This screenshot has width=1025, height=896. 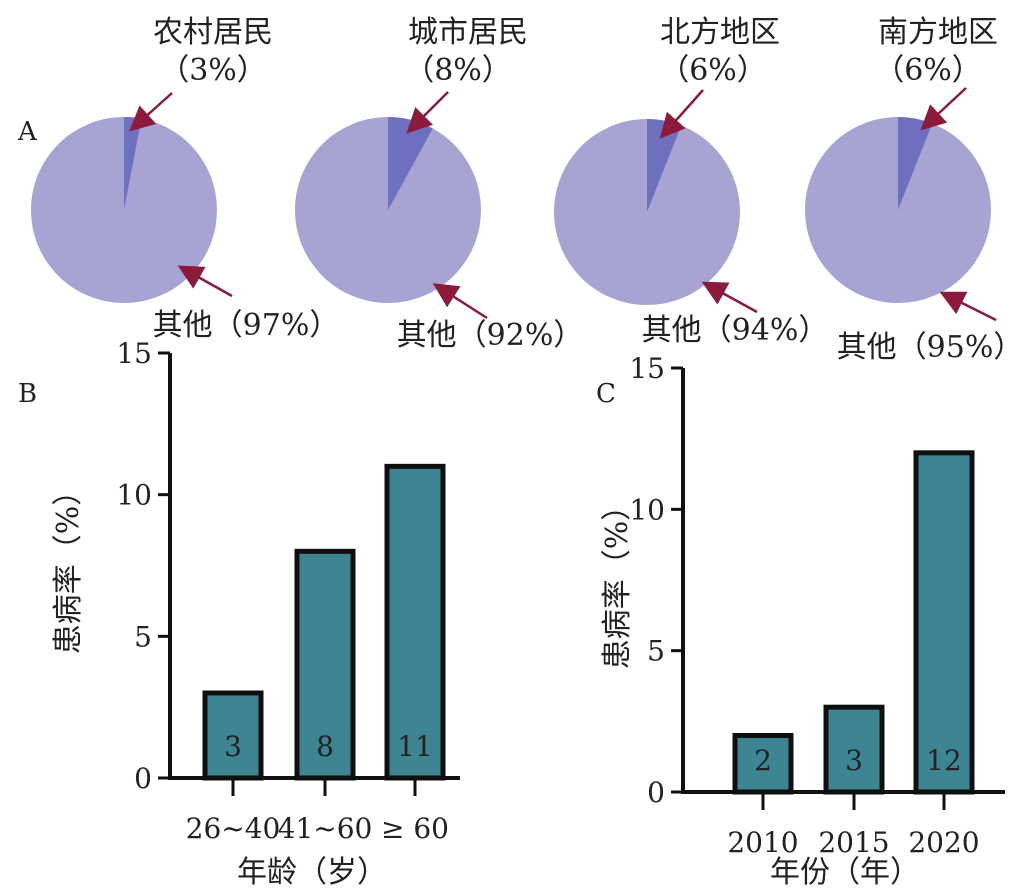 I want to click on xlabel-b: 年龄（岁）, so click(x=312, y=872).